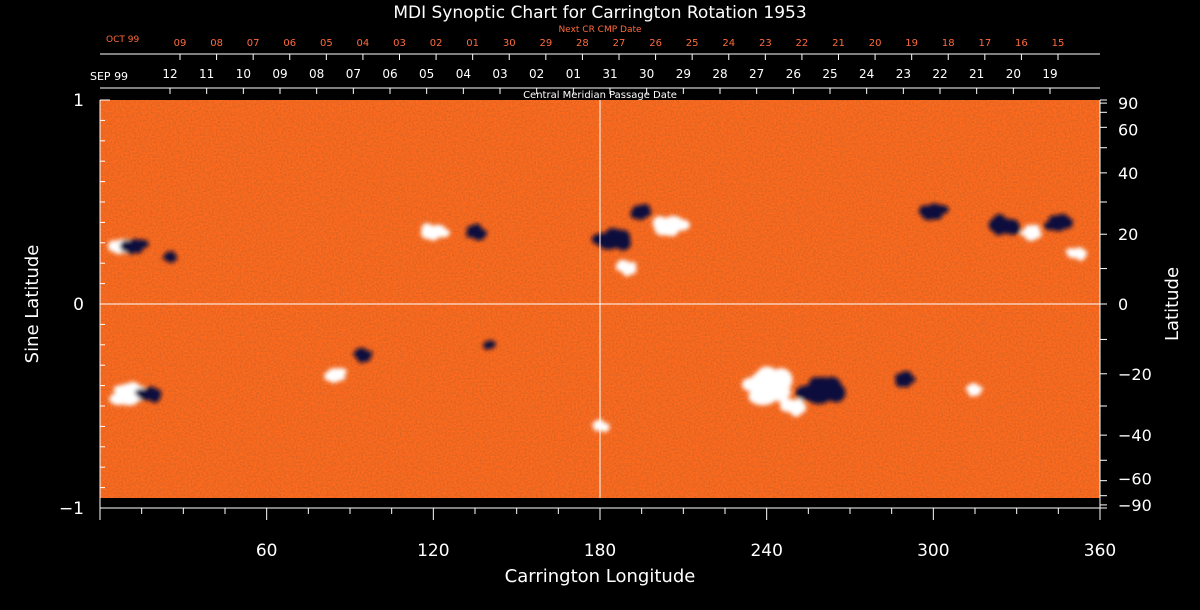 Image resolution: width=1200 pixels, height=610 pixels. Describe the element at coordinates (829, 74) in the screenshot. I see `cmp-date-label: 25` at that location.